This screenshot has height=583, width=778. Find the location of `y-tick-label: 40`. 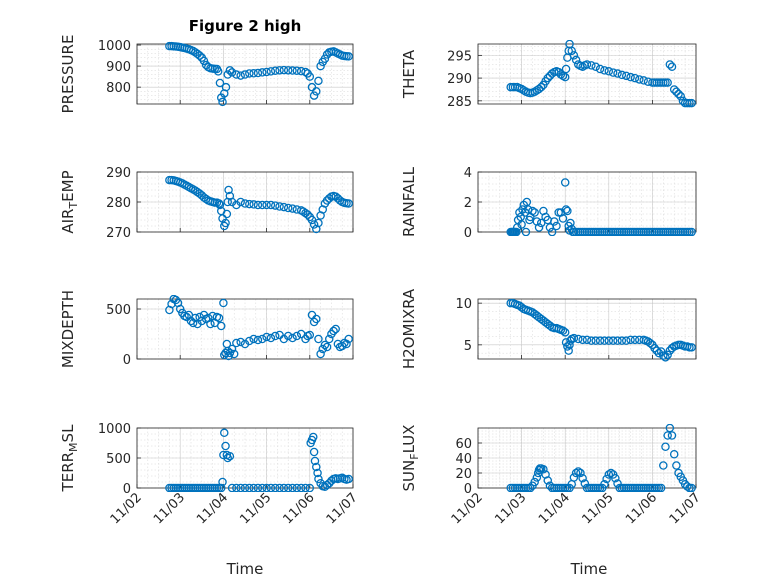

y-tick-label: 40 is located at coordinates (463, 459).